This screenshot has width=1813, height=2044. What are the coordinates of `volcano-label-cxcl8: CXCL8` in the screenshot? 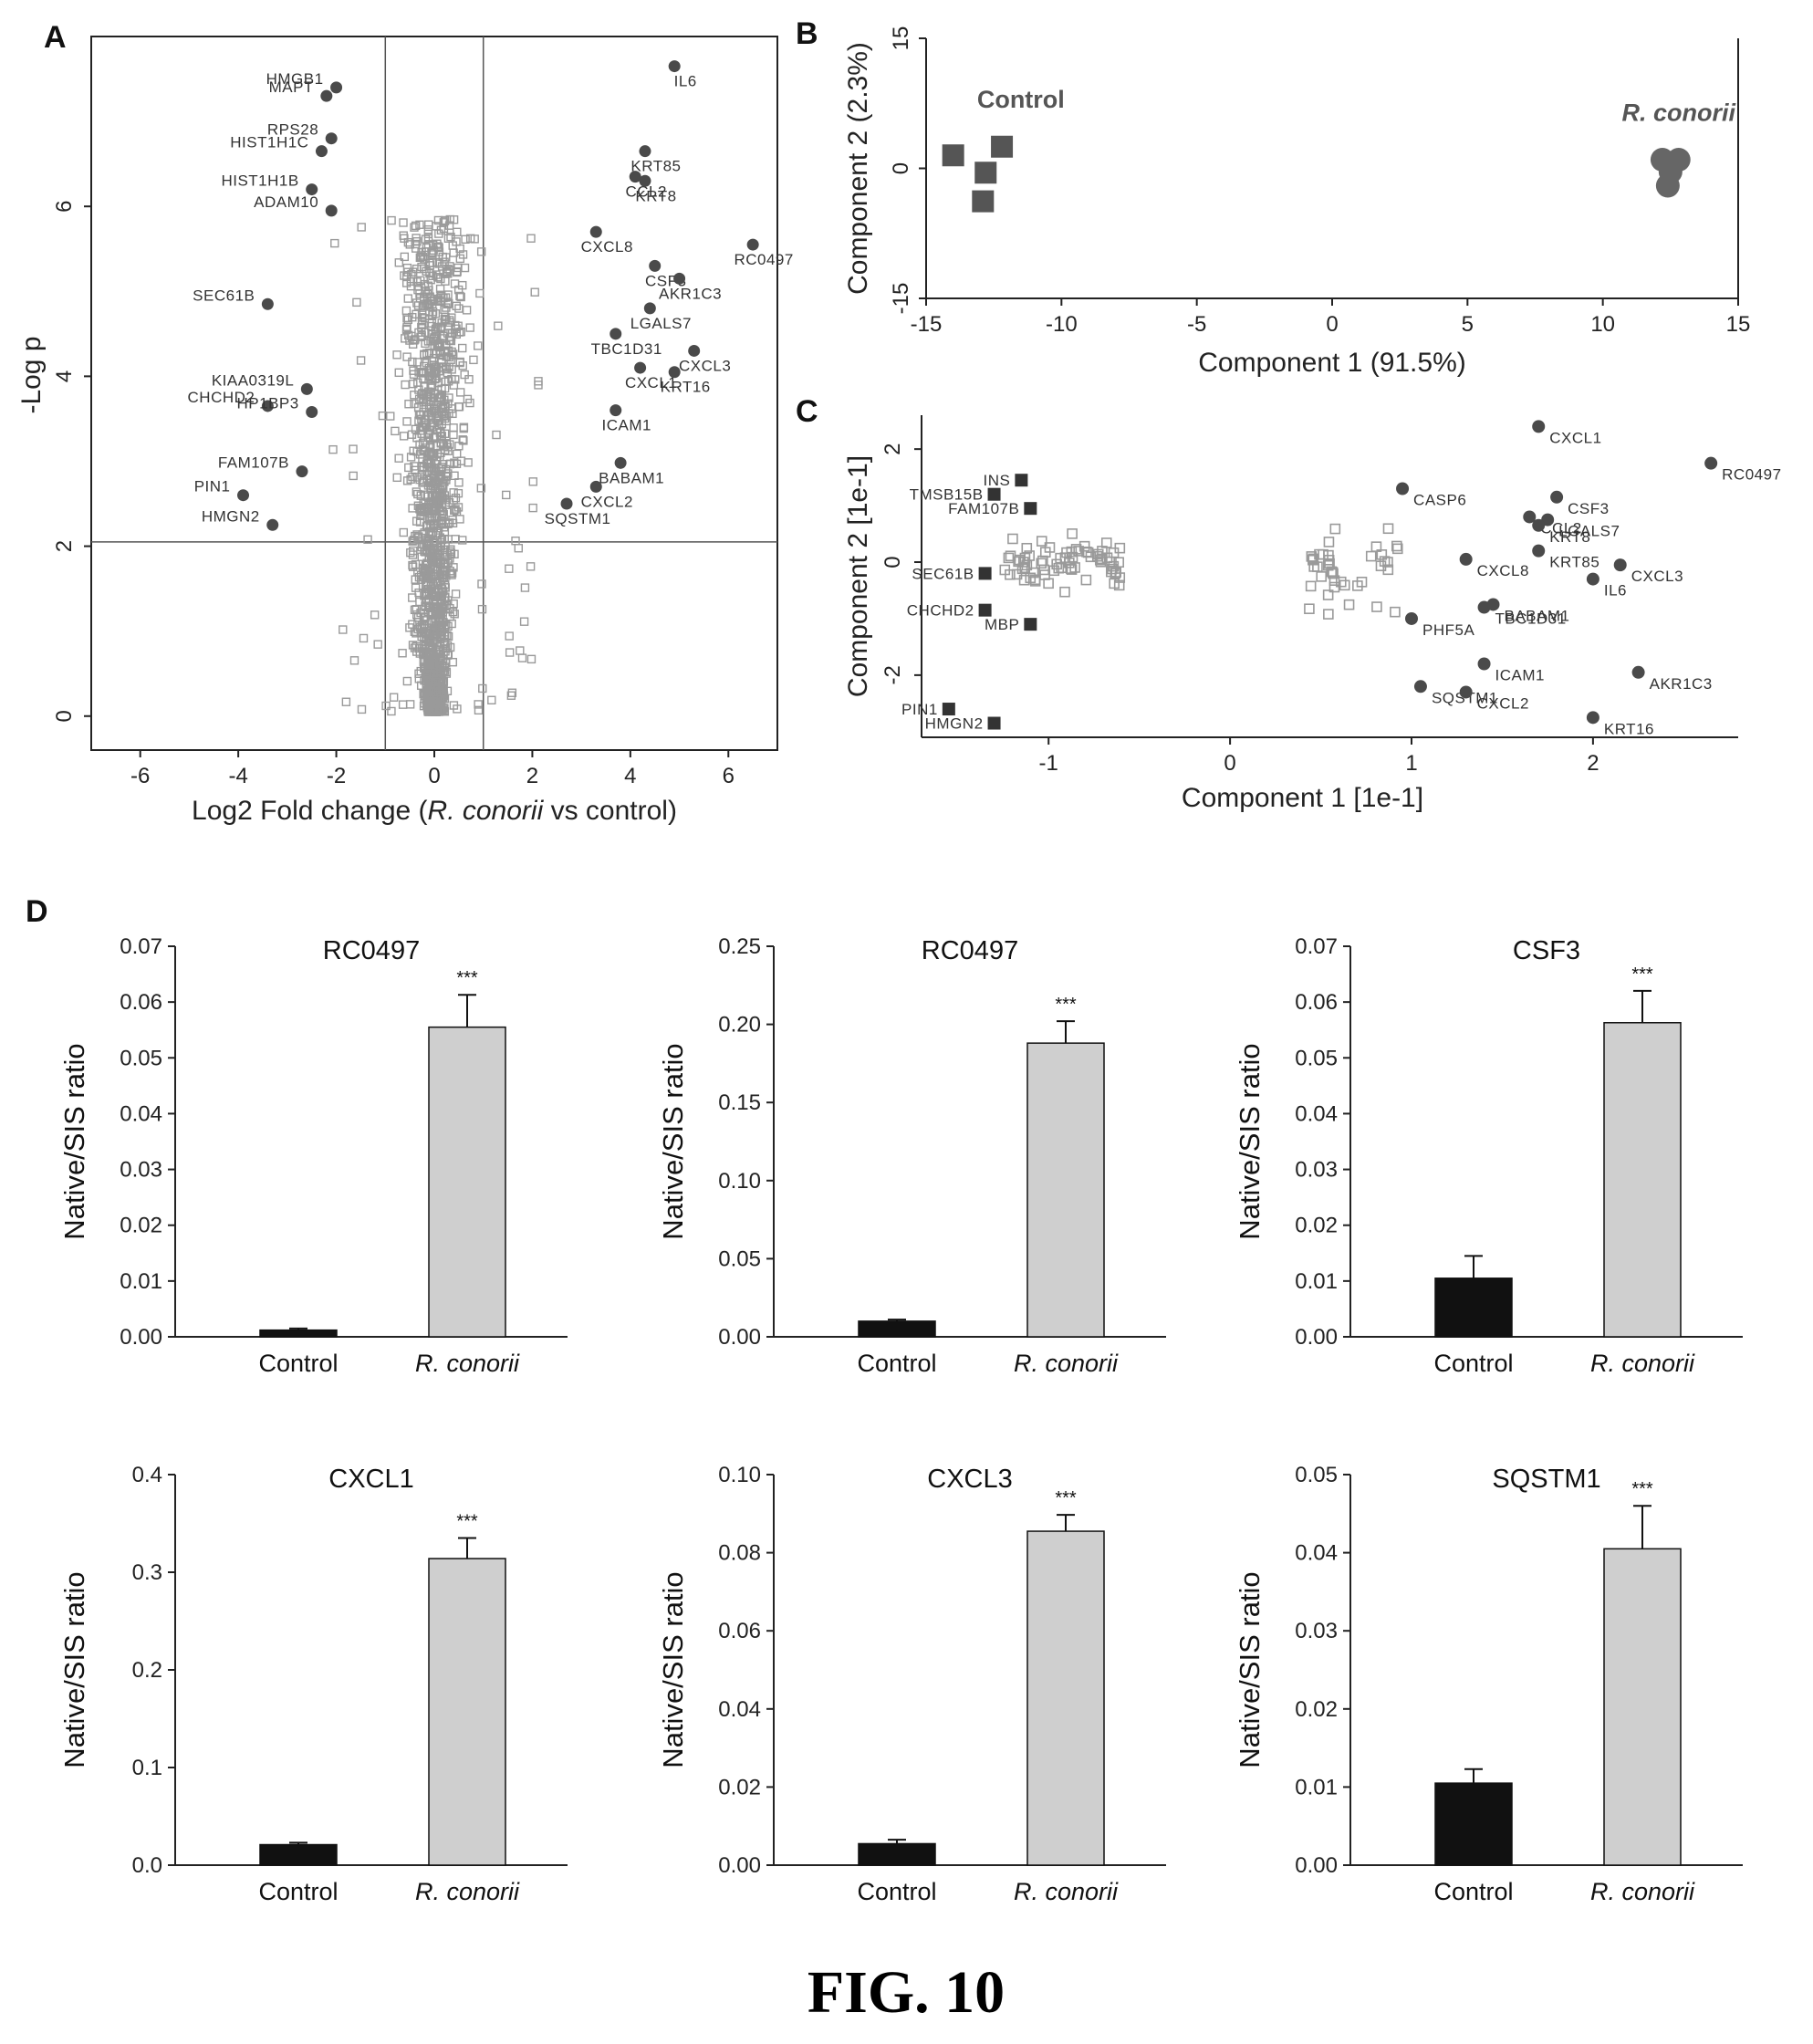 It's located at (607, 247).